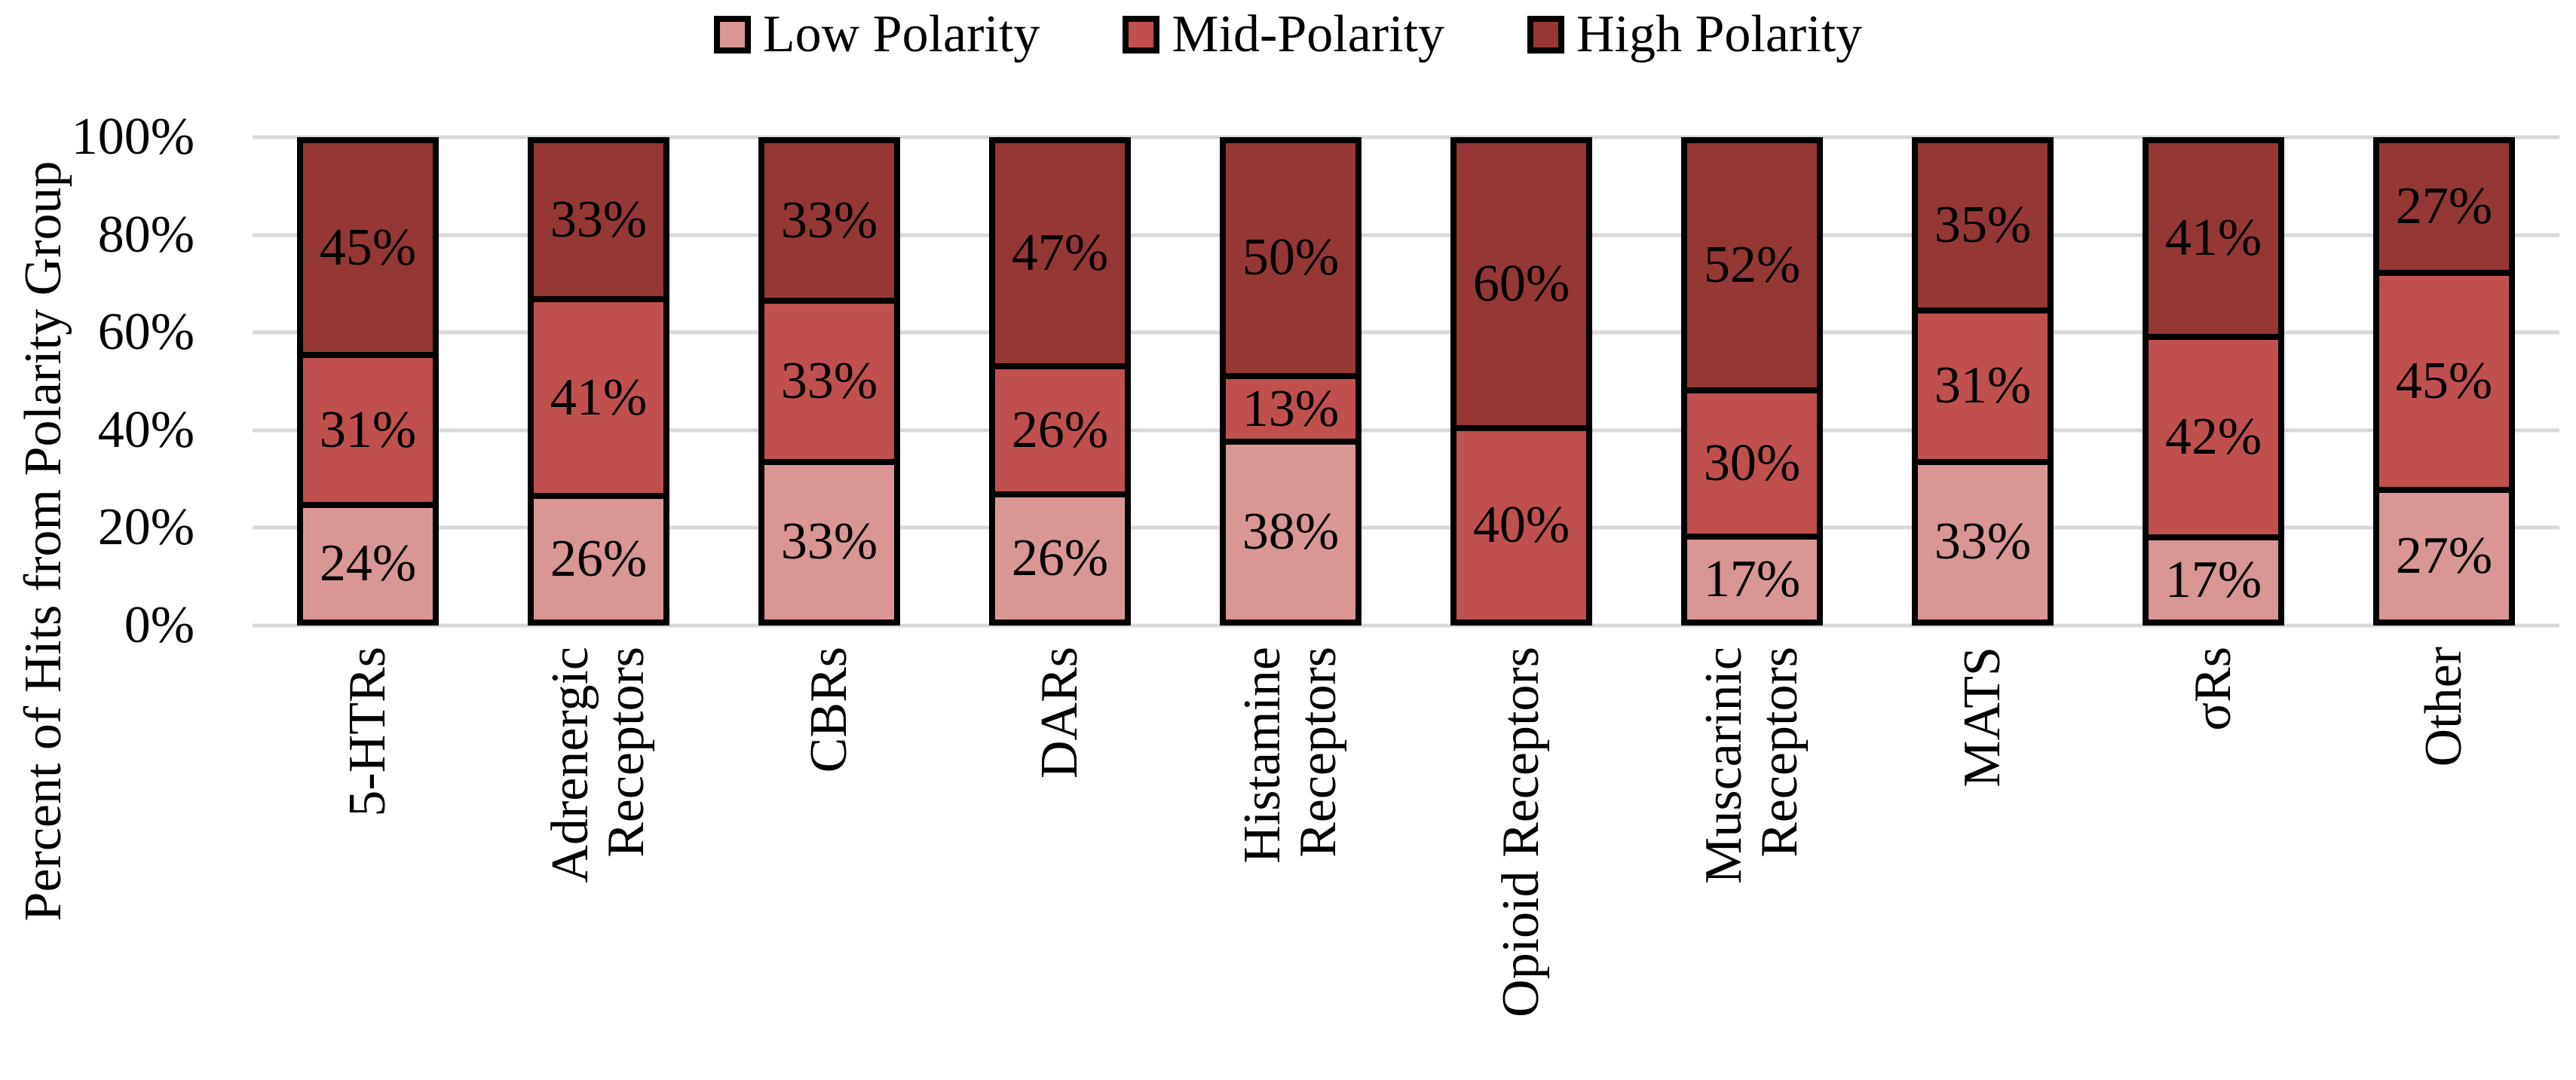 The height and width of the screenshot is (1080, 2576). I want to click on x-axis-label-rs: σRs, so click(2213, 858).